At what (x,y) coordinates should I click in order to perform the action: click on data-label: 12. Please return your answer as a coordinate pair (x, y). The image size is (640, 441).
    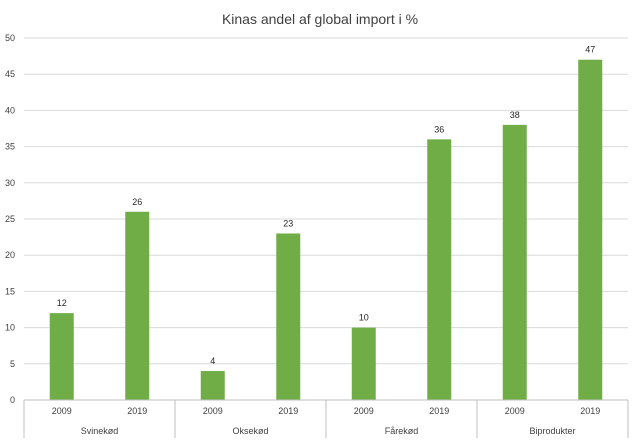
    Looking at the image, I should click on (62, 303).